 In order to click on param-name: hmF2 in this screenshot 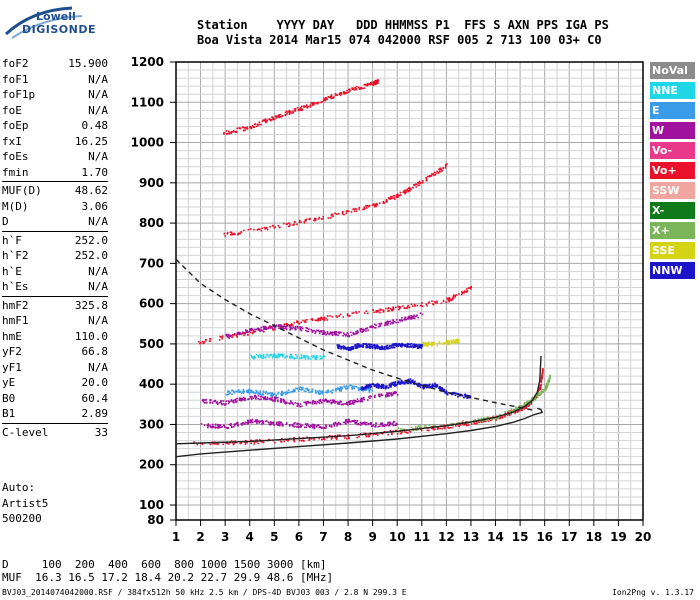, I will do `click(15, 305)`.